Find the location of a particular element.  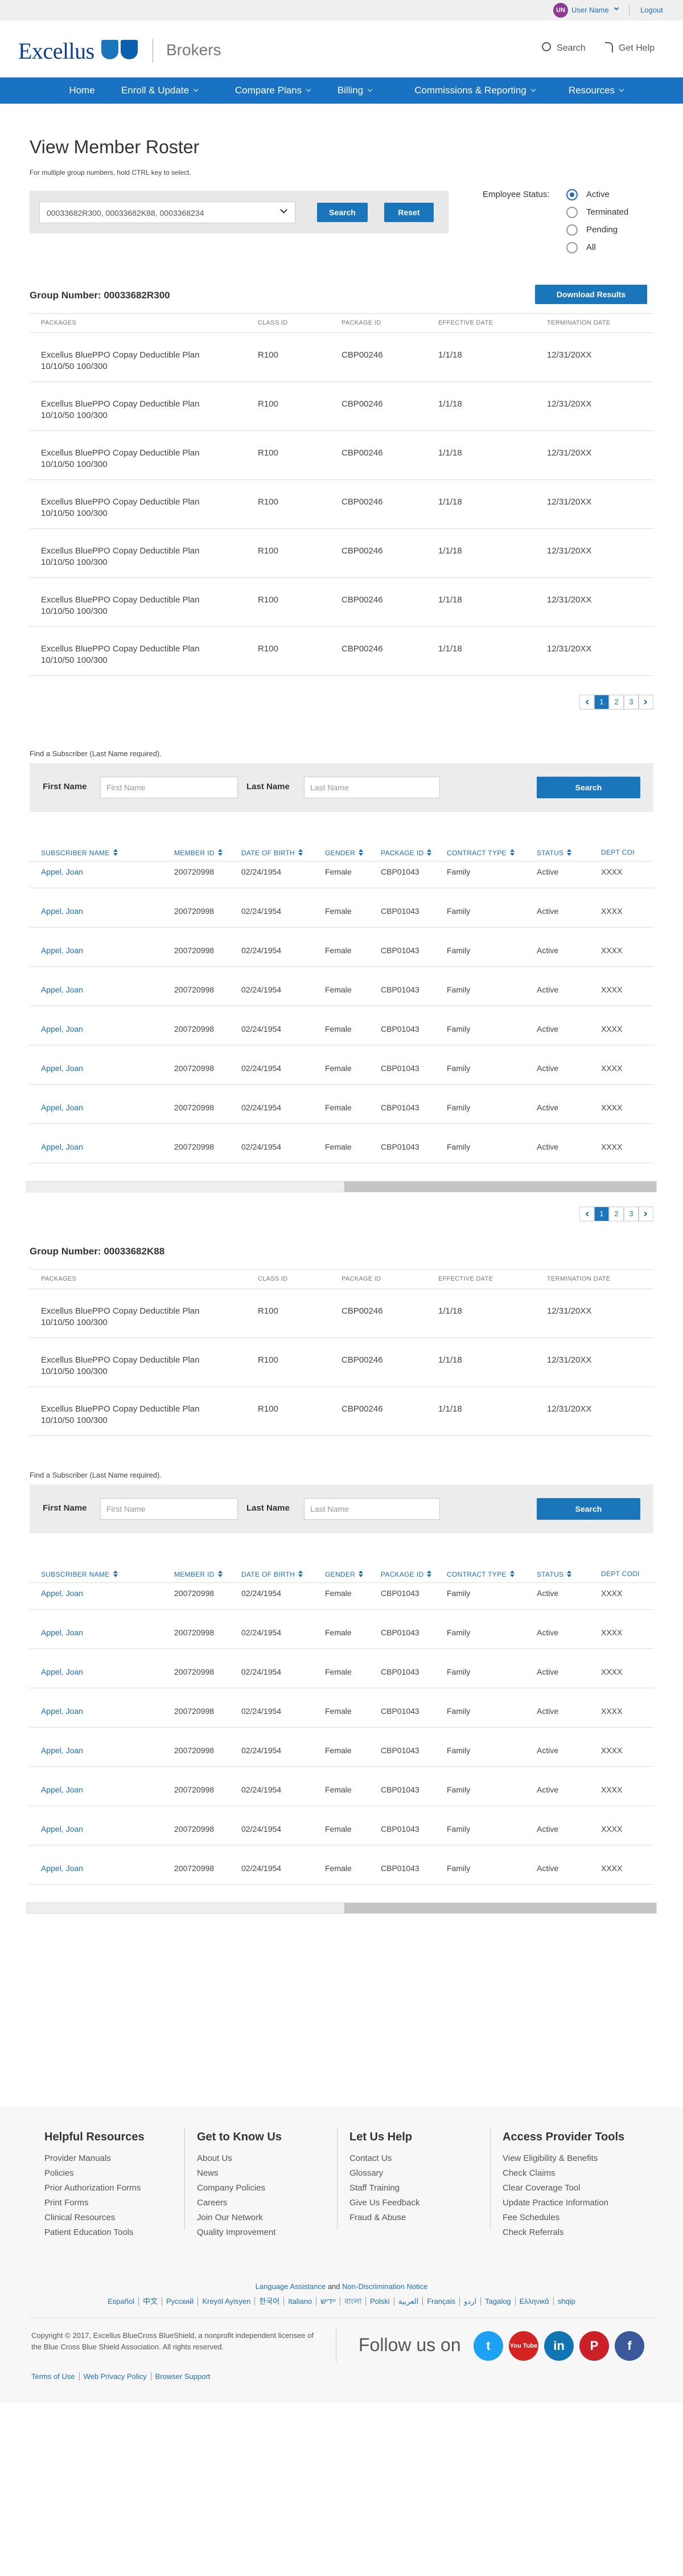

subscriber-column-header: GENDER is located at coordinates (345, 1574).